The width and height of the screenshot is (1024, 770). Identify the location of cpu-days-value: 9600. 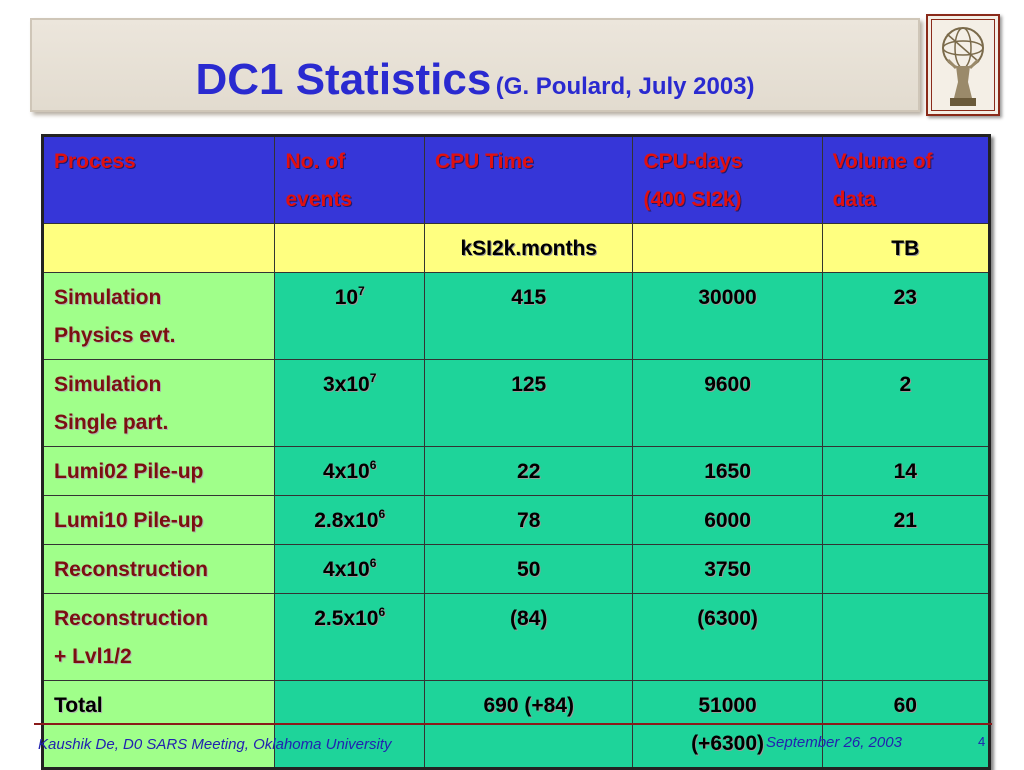
(727, 384).